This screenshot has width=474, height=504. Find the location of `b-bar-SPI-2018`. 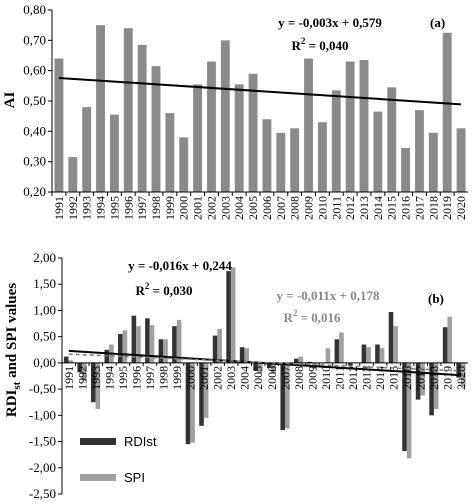

b-bar-SPI-2018 is located at coordinates (436, 386).